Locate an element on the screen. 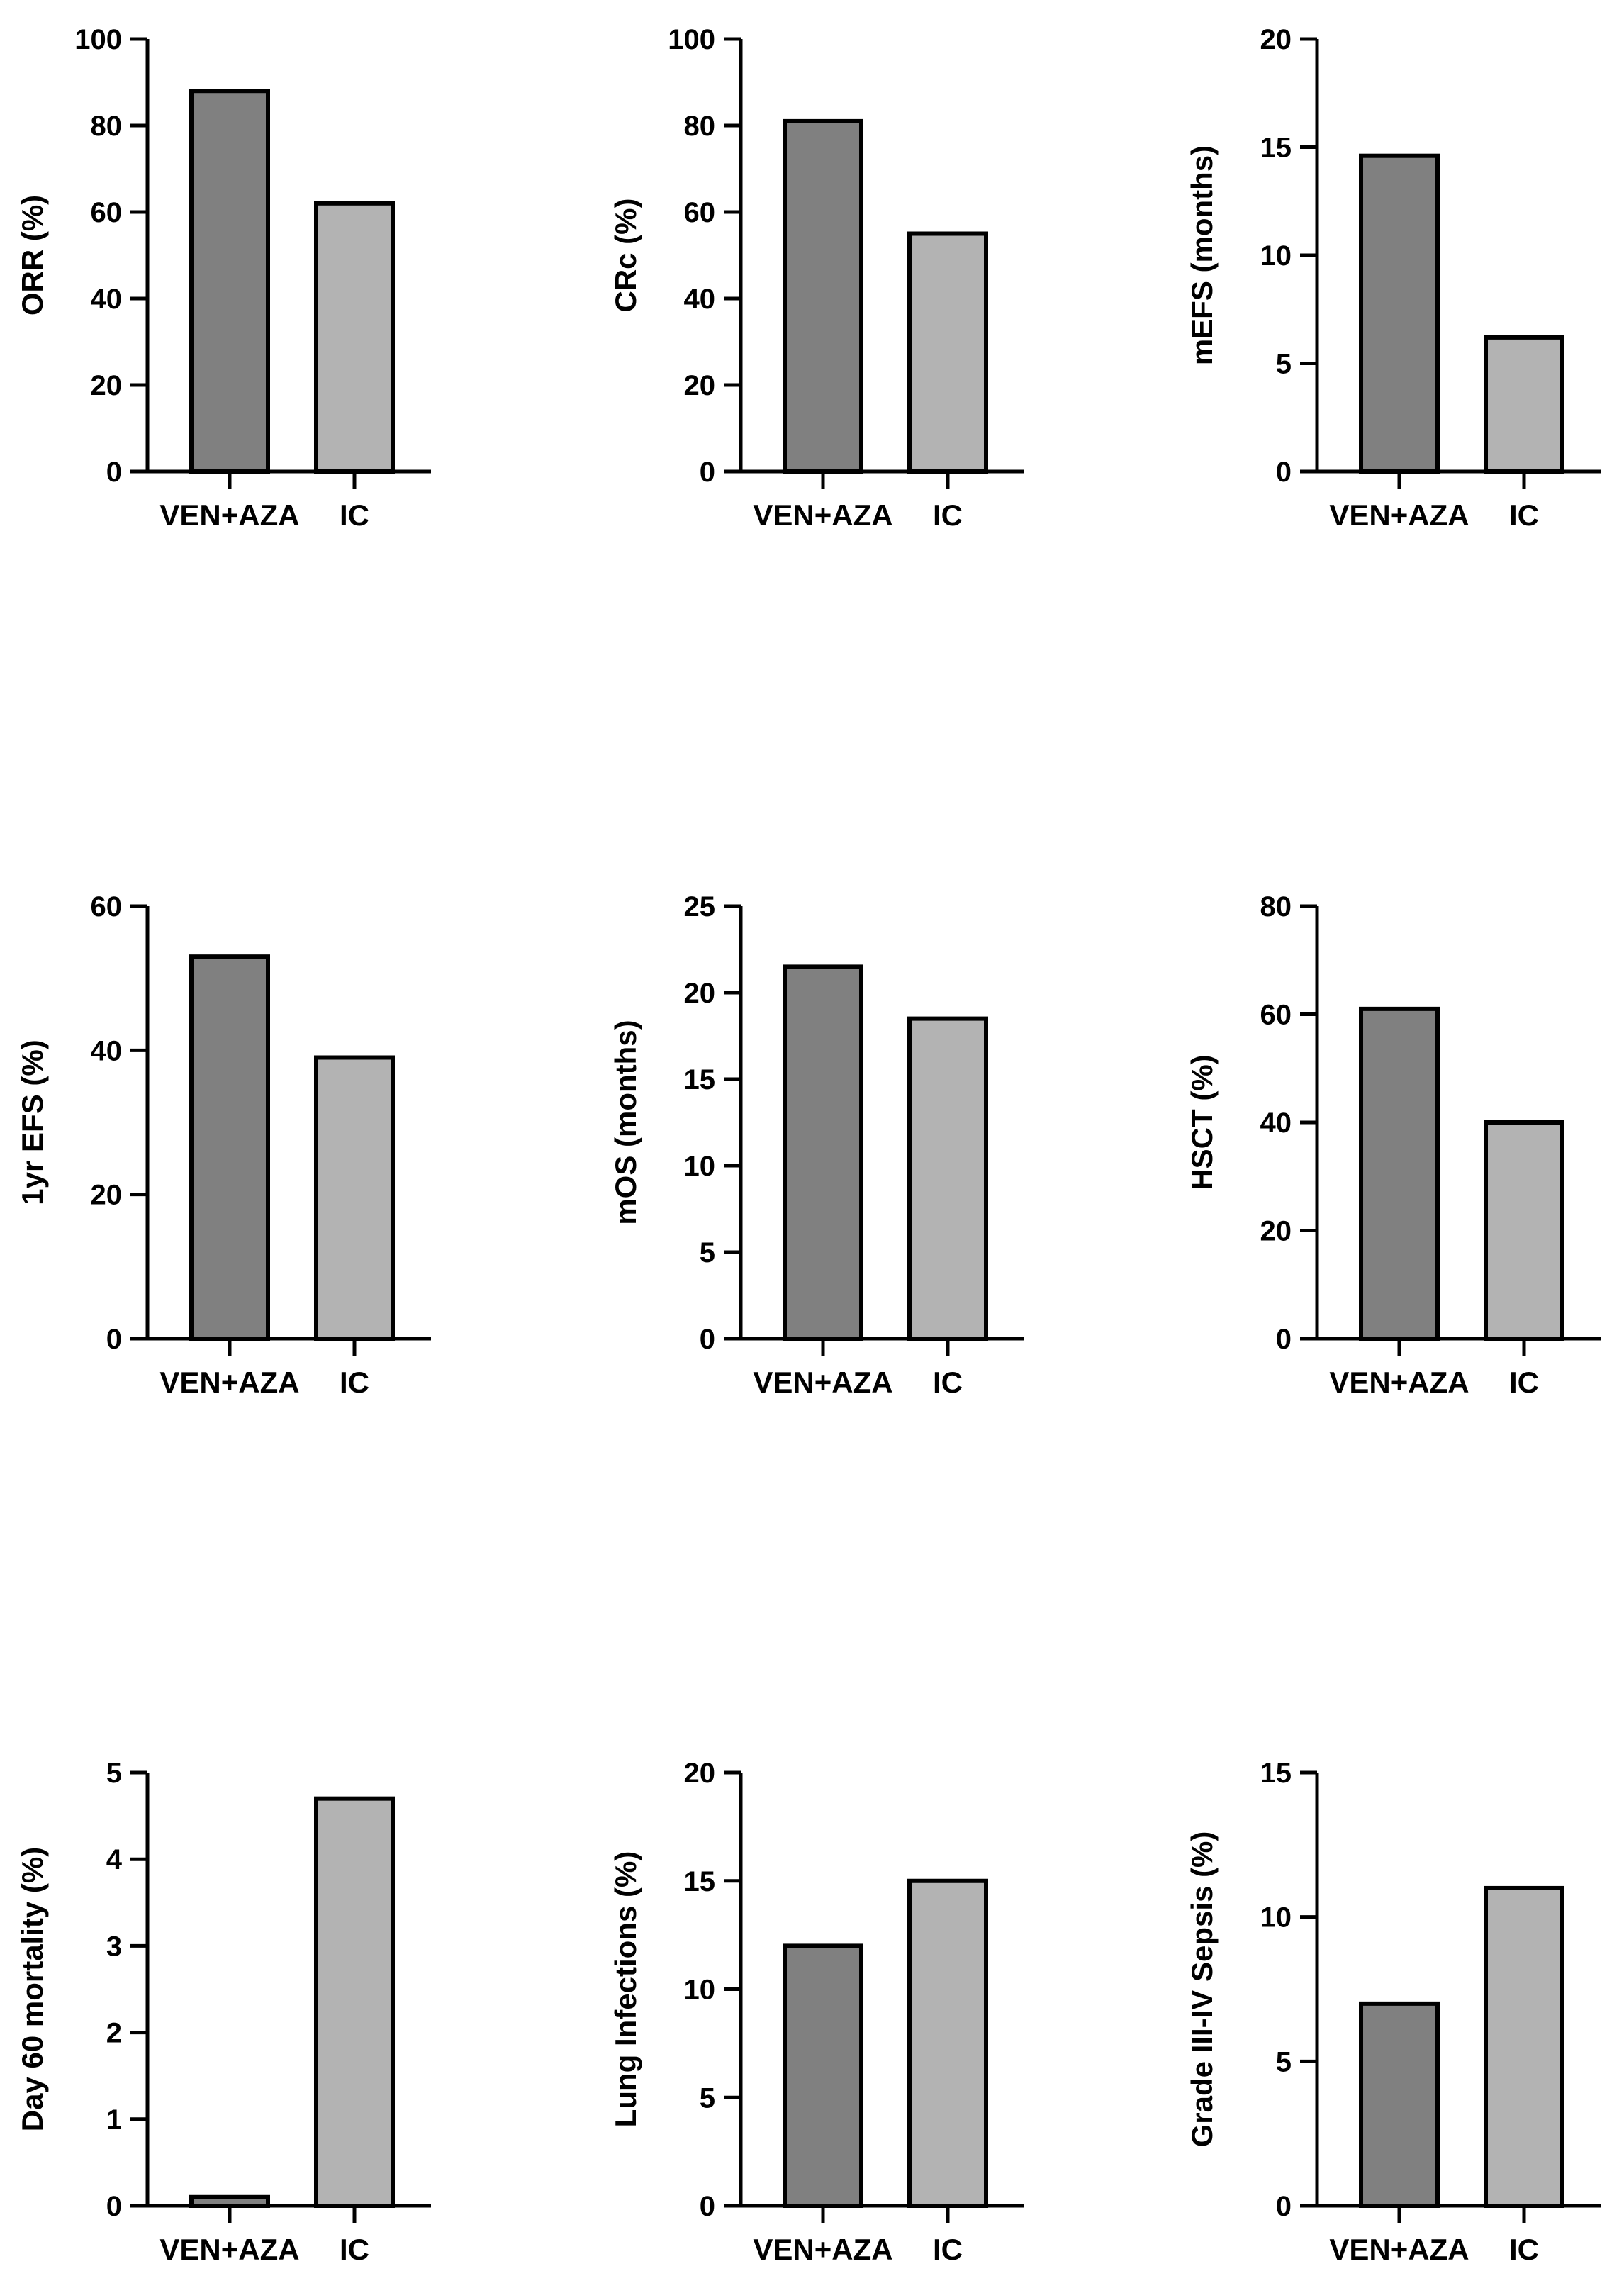 The width and height of the screenshot is (1624, 2293). y-tick-label: 1 is located at coordinates (114, 2120).